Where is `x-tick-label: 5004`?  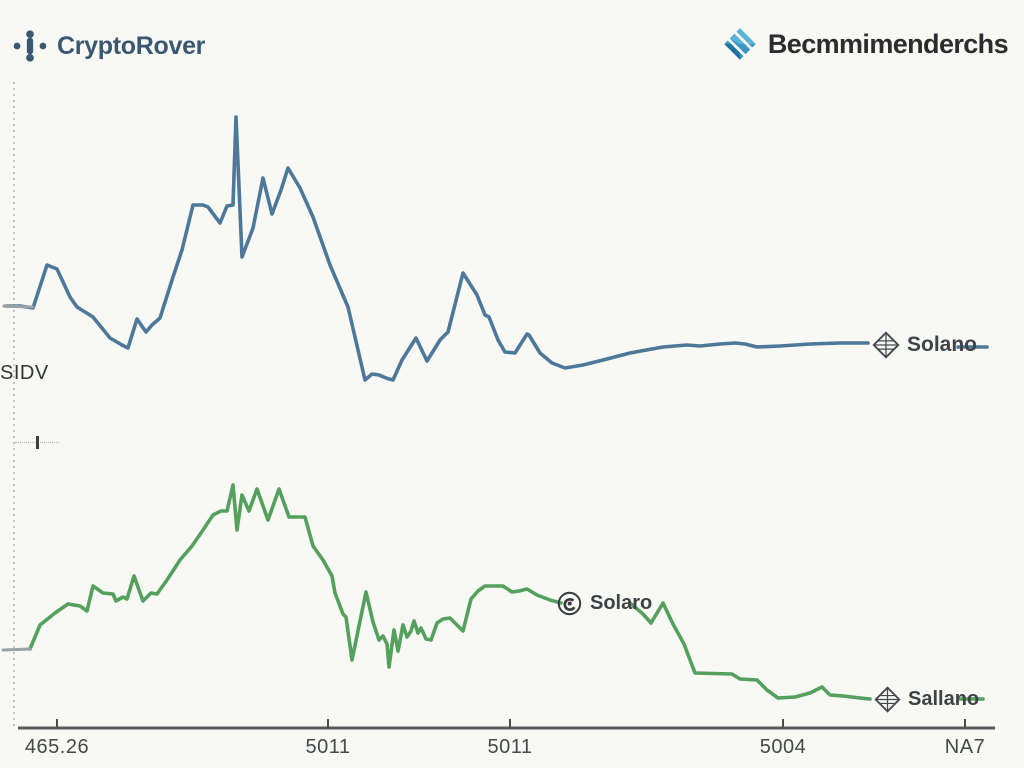
x-tick-label: 5004 is located at coordinates (783, 747).